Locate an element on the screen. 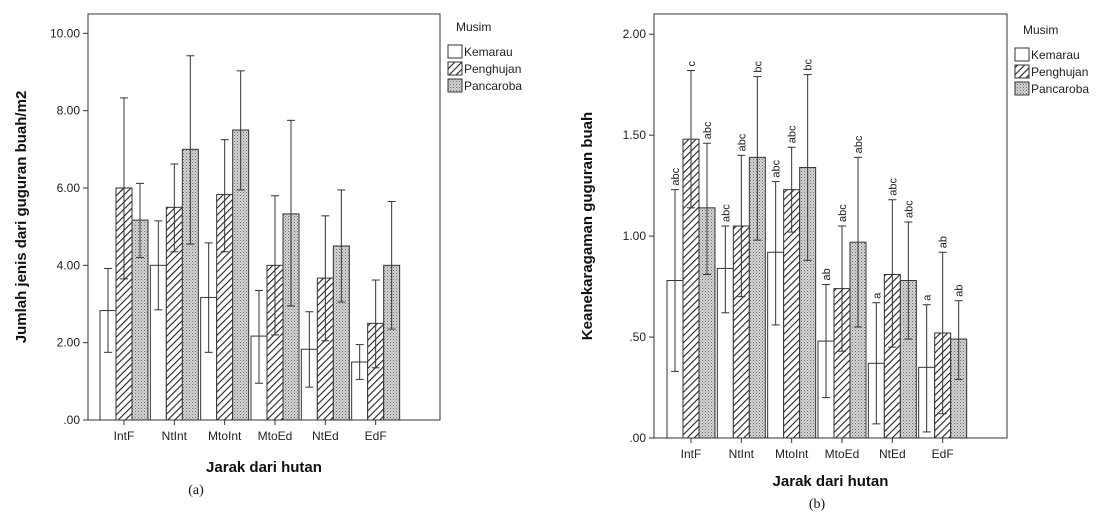  y-tick-label: 8.00 is located at coordinates (69, 111).